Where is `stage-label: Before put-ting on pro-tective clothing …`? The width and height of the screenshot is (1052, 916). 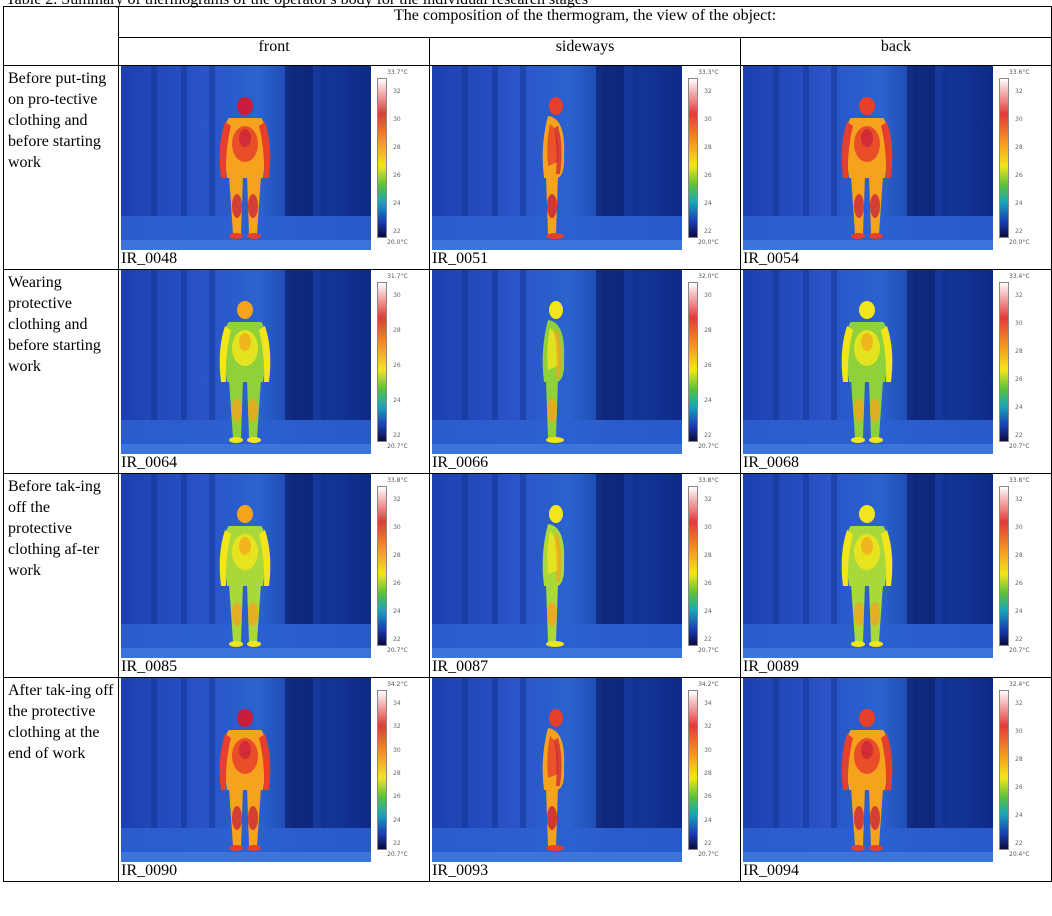 stage-label: Before put-ting on pro-tective clothing … is located at coordinates (61, 167).